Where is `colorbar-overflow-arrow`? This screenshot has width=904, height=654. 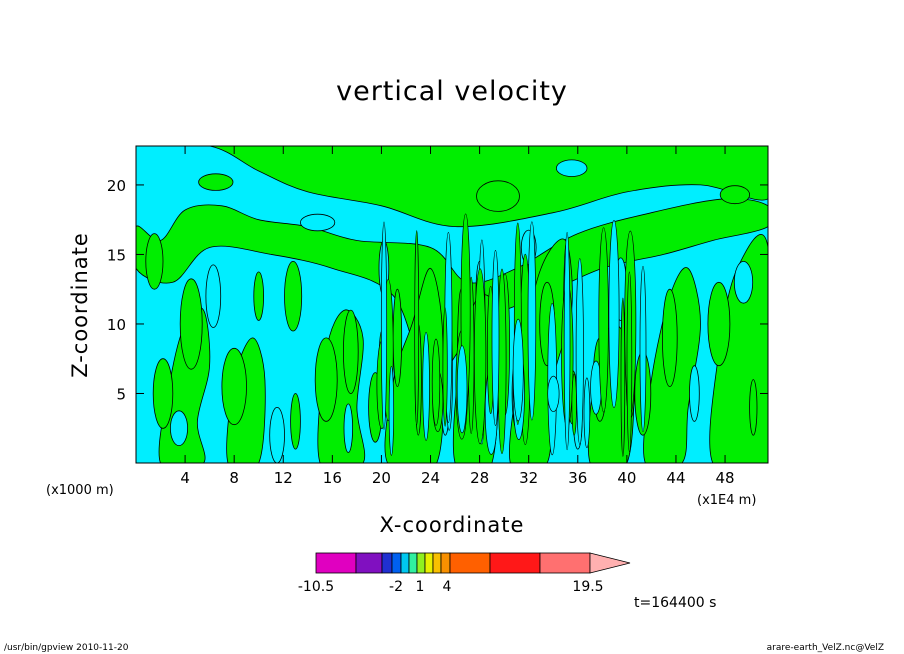
colorbar-overflow-arrow is located at coordinates (610, 563).